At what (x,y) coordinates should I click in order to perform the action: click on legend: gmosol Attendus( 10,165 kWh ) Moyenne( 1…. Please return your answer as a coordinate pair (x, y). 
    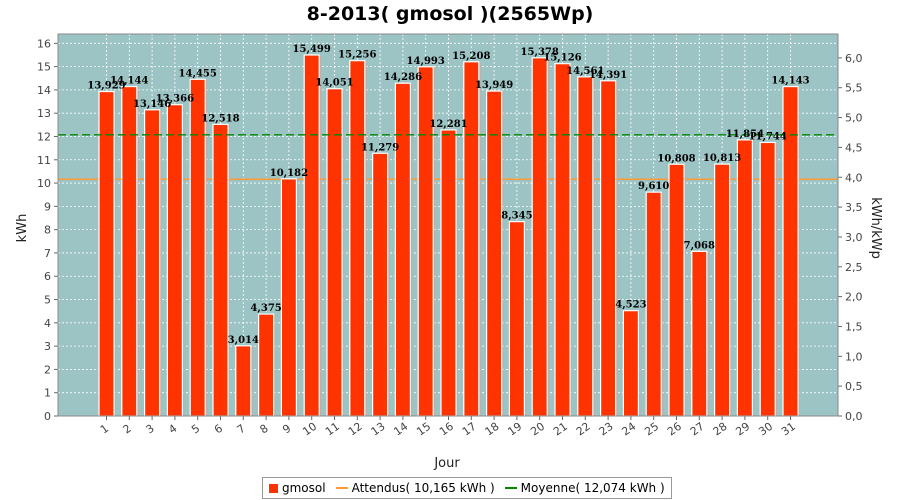
    Looking at the image, I should click on (467, 488).